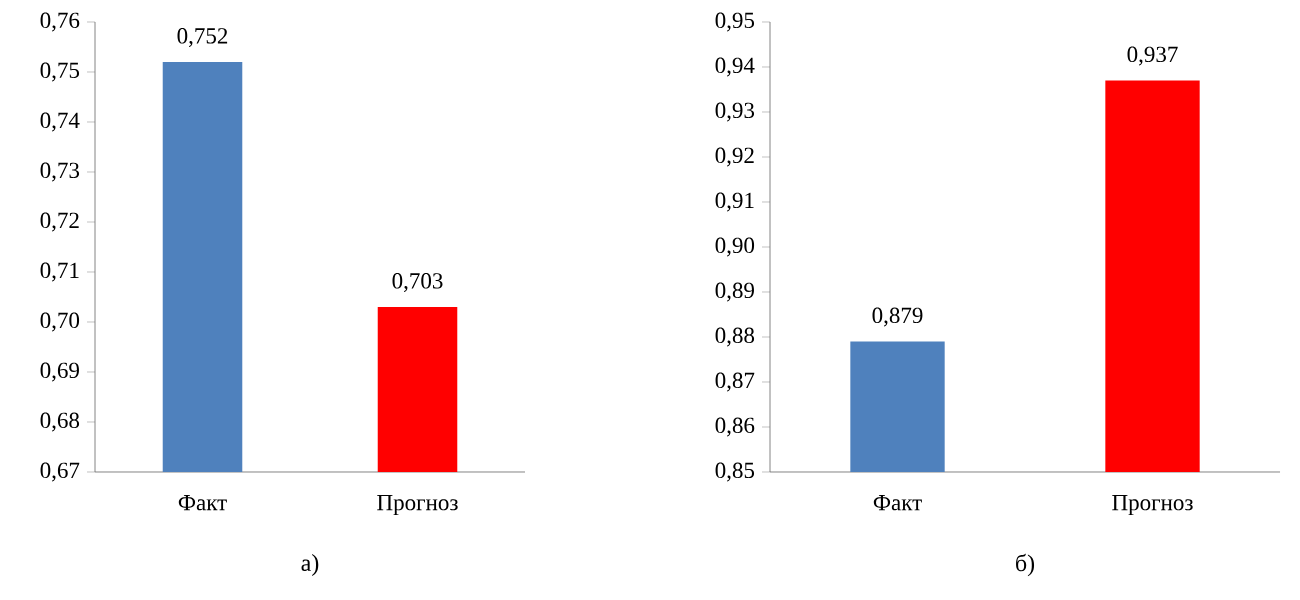 This screenshot has height=600, width=1300. What do you see at coordinates (60, 422) in the screenshot?
I see `y-tick-label: 0,68` at bounding box center [60, 422].